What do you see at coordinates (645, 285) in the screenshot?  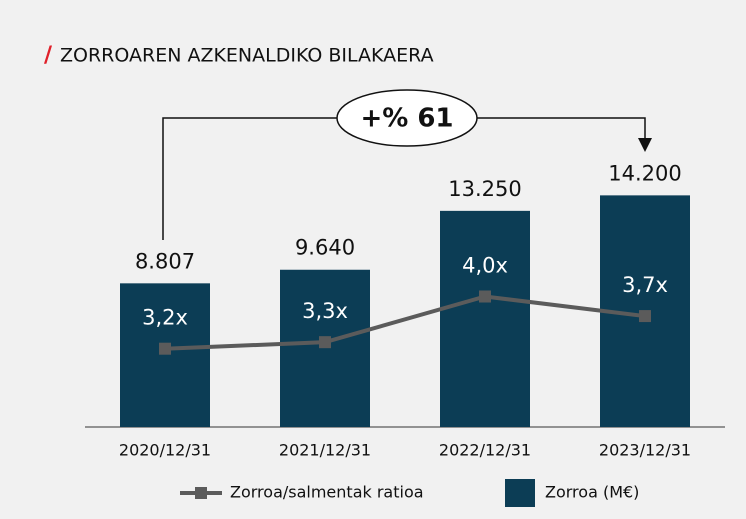 I see `line-value-label: 3,7x` at bounding box center [645, 285].